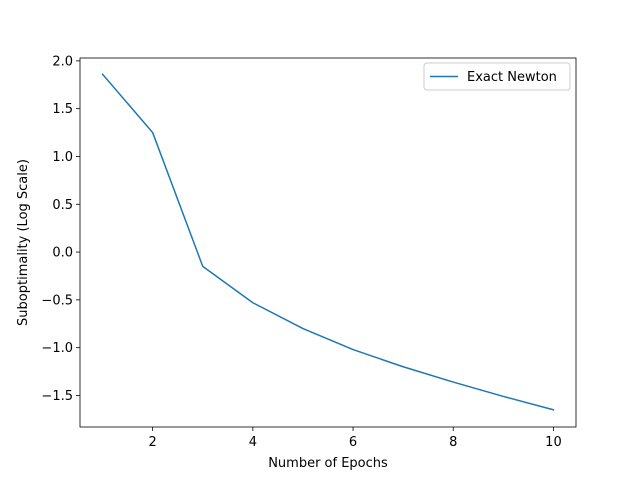  I want to click on x-axis-ticks: 2 4 6 8 10, so click(355, 438).